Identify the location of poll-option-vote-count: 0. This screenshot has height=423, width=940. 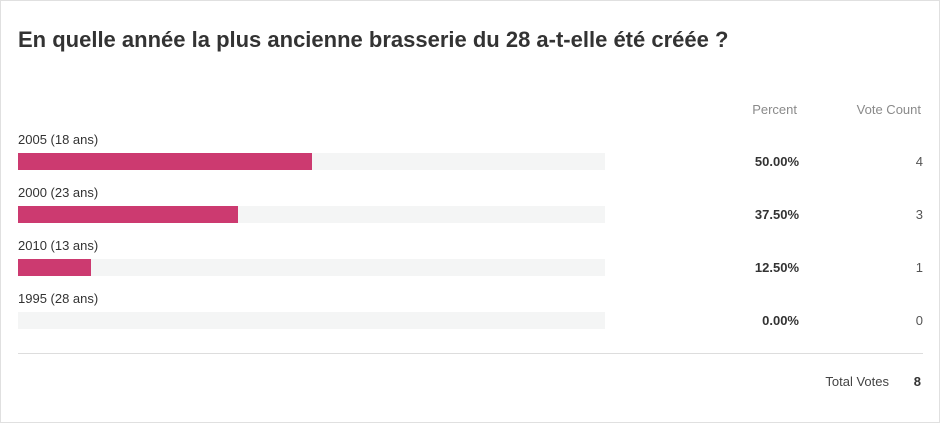
(919, 320).